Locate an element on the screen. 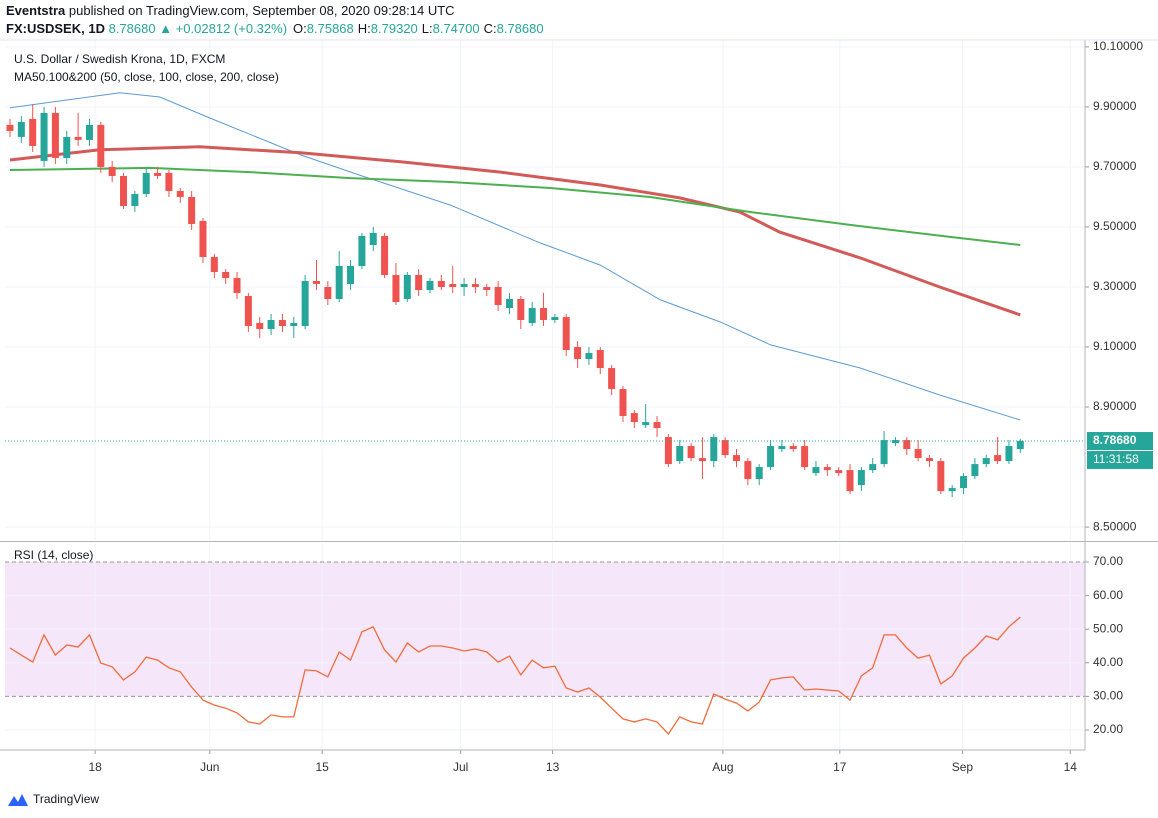 The height and width of the screenshot is (818, 1158). ohlc-value: 8.79320 is located at coordinates (394, 28).